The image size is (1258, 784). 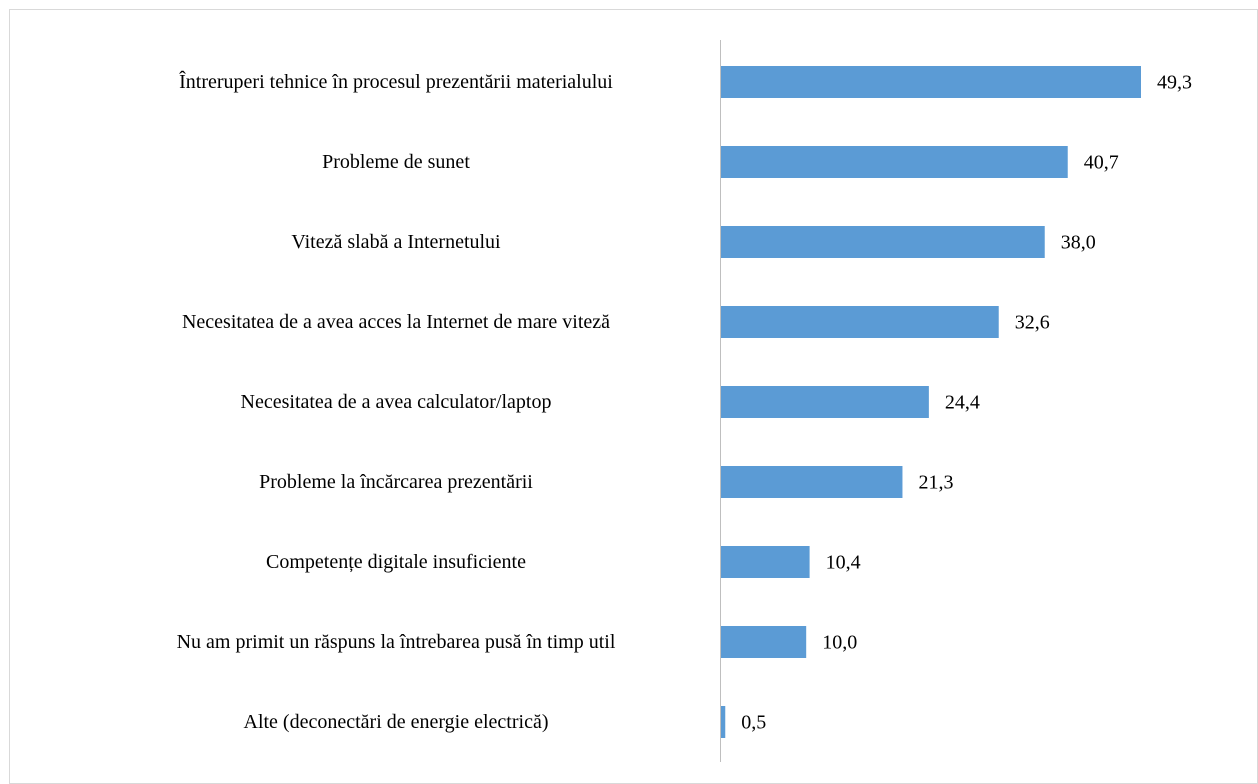 I want to click on category-label: Alte (deconectări de energie electrică), so click(x=396, y=722).